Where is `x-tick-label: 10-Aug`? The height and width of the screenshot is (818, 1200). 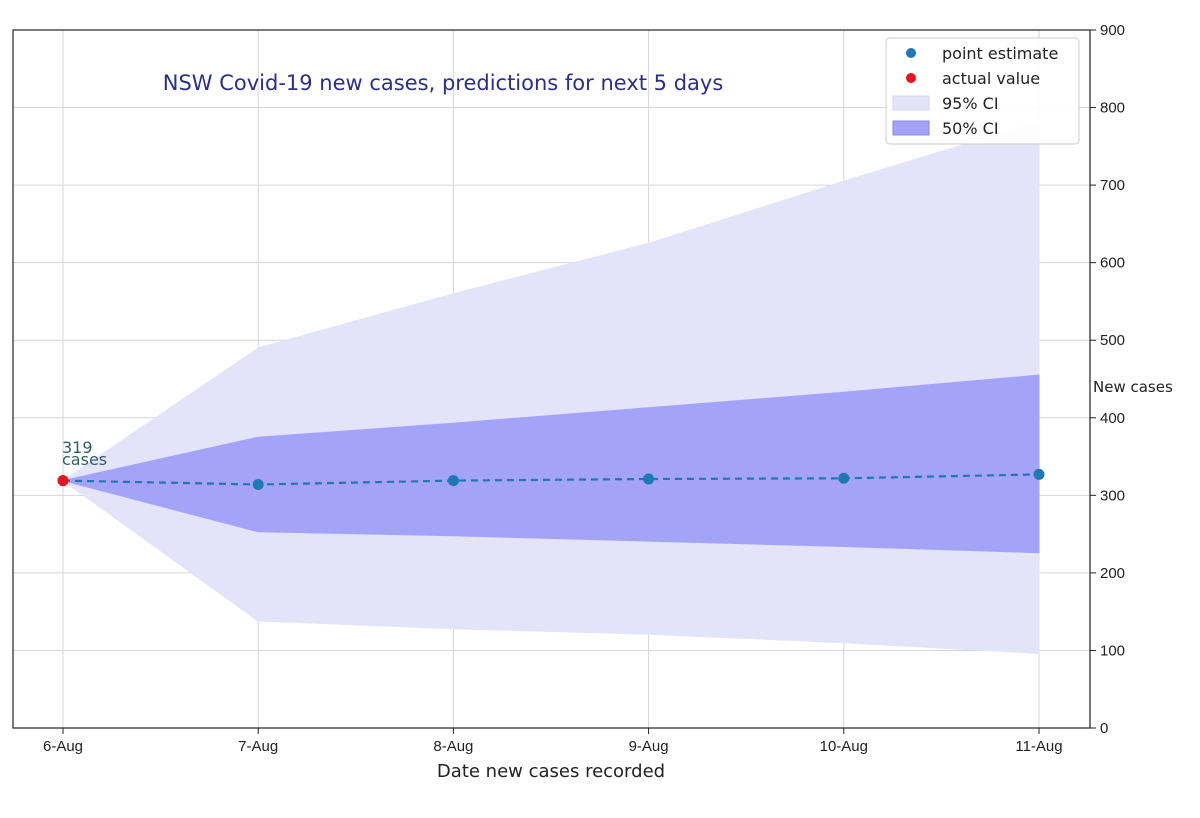 x-tick-label: 10-Aug is located at coordinates (844, 746).